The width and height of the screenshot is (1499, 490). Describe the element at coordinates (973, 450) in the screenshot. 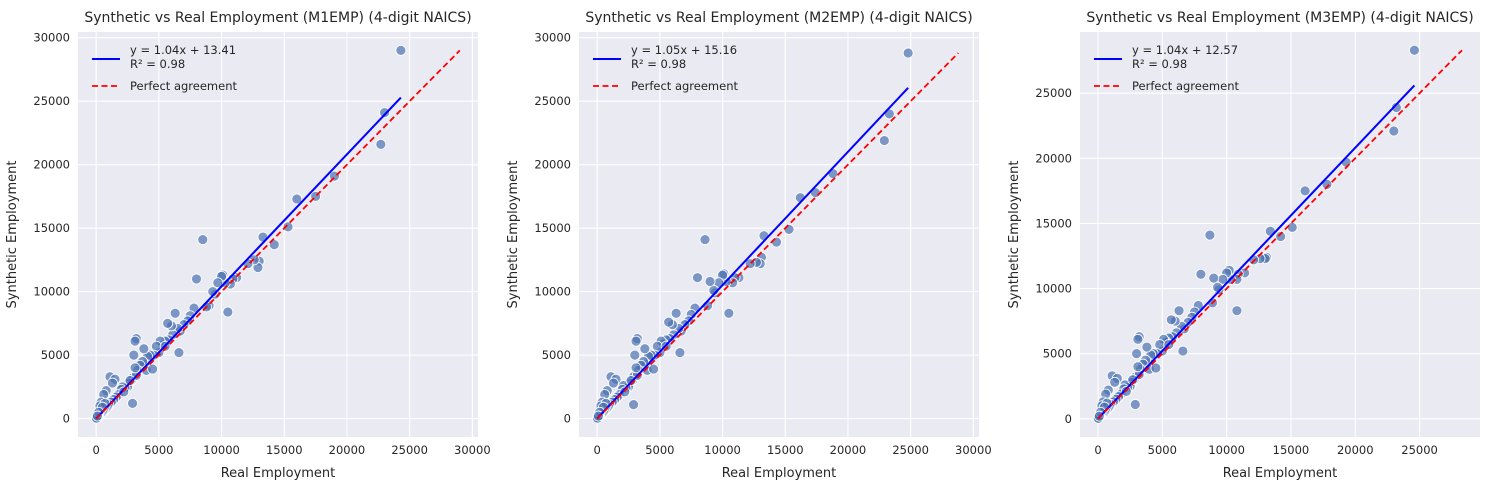

I see `x-tick-label: 30000` at that location.